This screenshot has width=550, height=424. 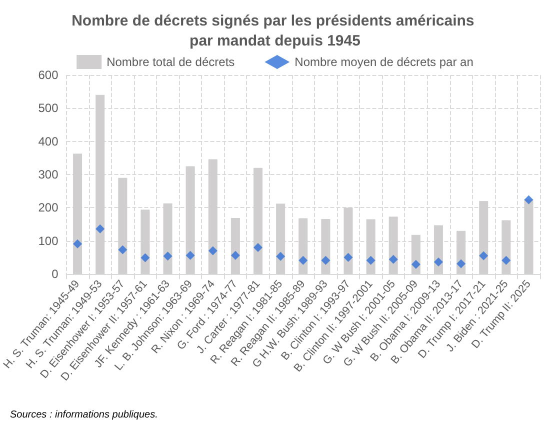 What do you see at coordinates (275, 31) in the screenshot?
I see `chart-title: Nombre de décrets signés par les présidents américains par mandat depuis 1945` at bounding box center [275, 31].